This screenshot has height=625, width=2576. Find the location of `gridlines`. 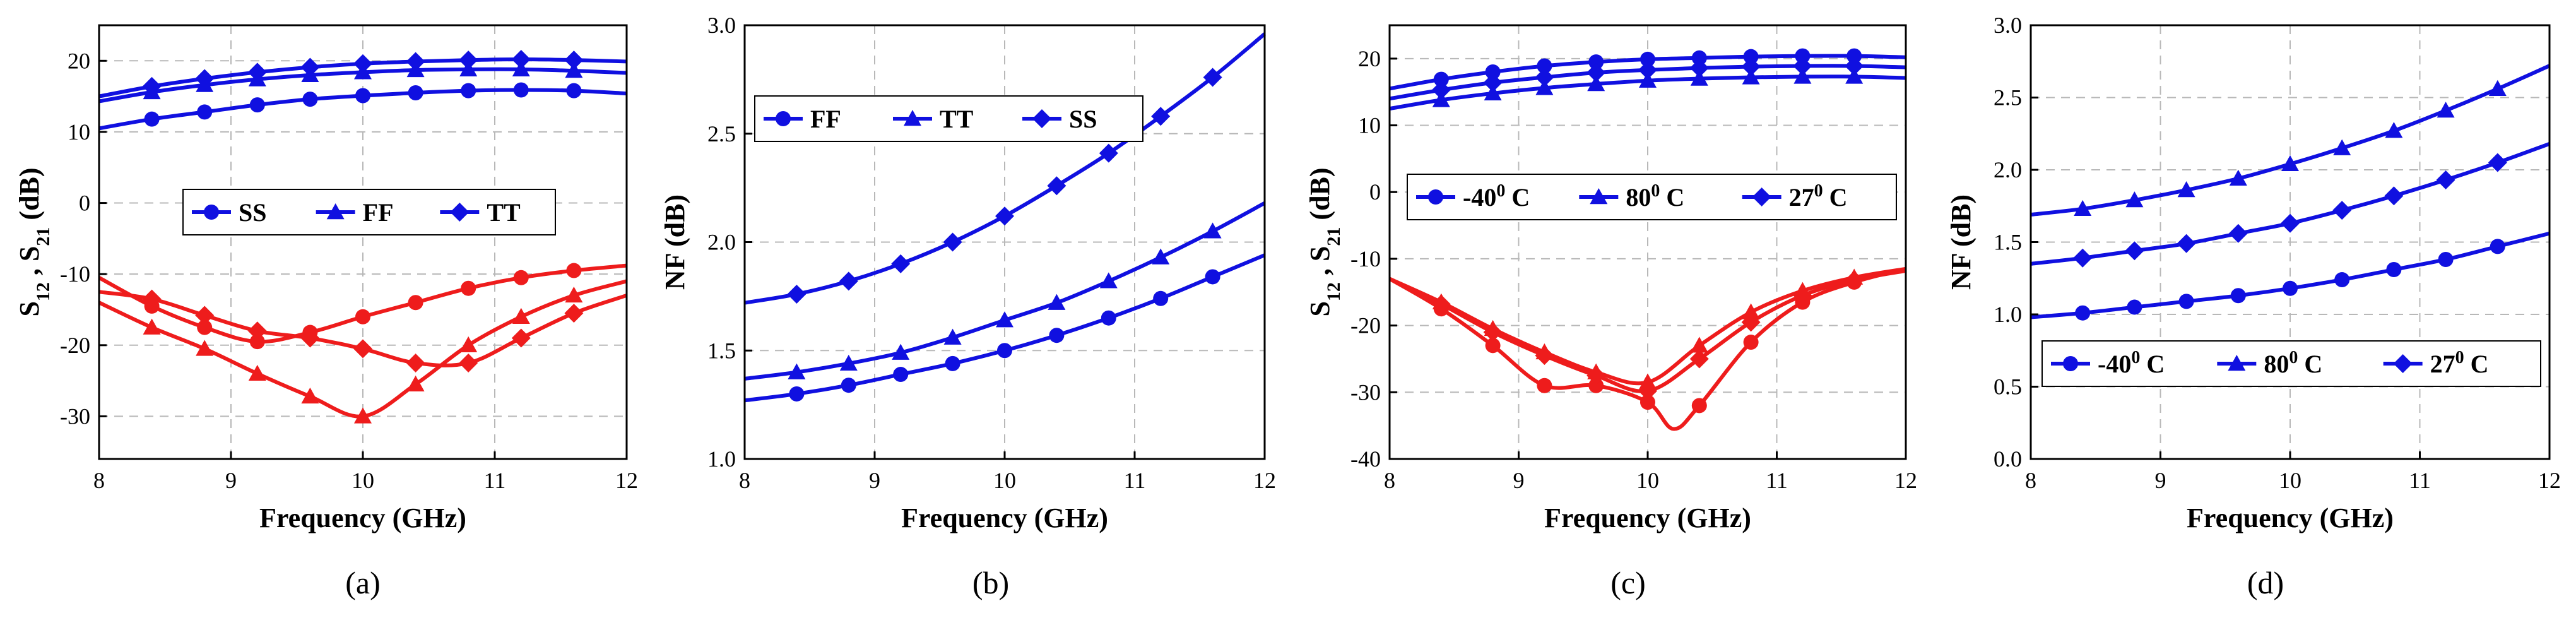

gridlines is located at coordinates (2290, 242).